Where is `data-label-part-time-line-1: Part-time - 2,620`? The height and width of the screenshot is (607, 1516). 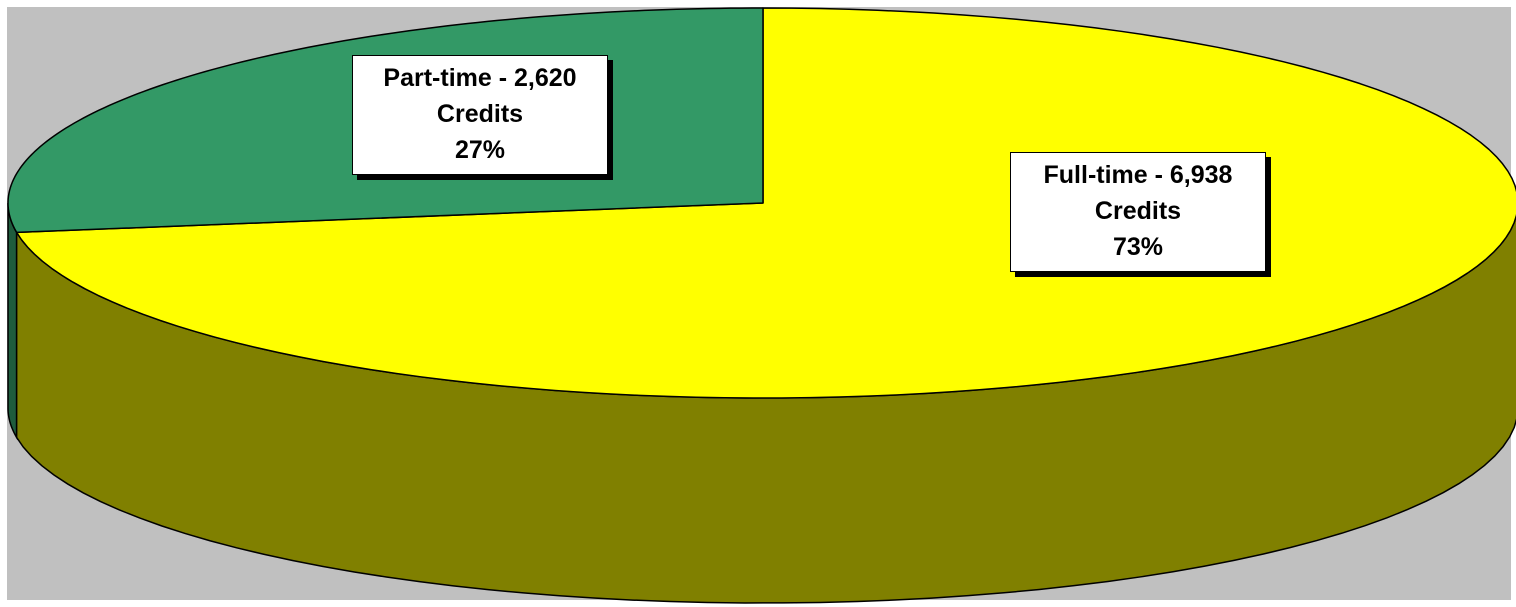 data-label-part-time-line-1: Part-time - 2,620 is located at coordinates (480, 78).